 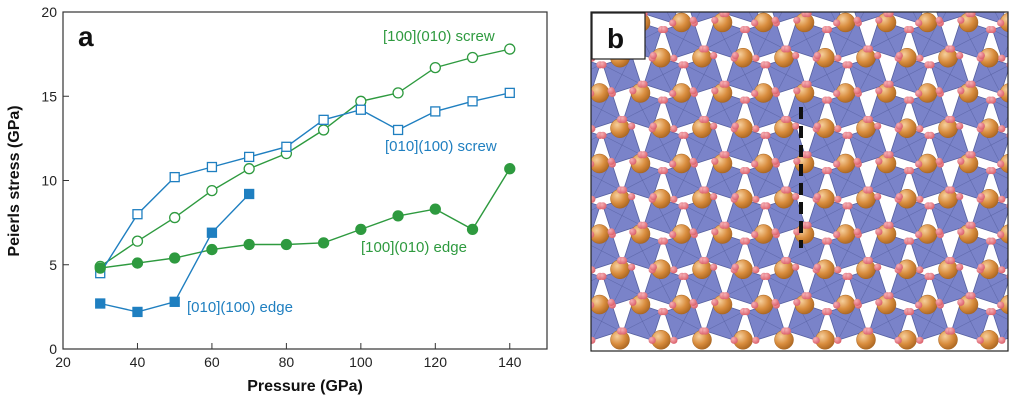 What do you see at coordinates (49, 181) in the screenshot?
I see `y-tick-label: 10` at bounding box center [49, 181].